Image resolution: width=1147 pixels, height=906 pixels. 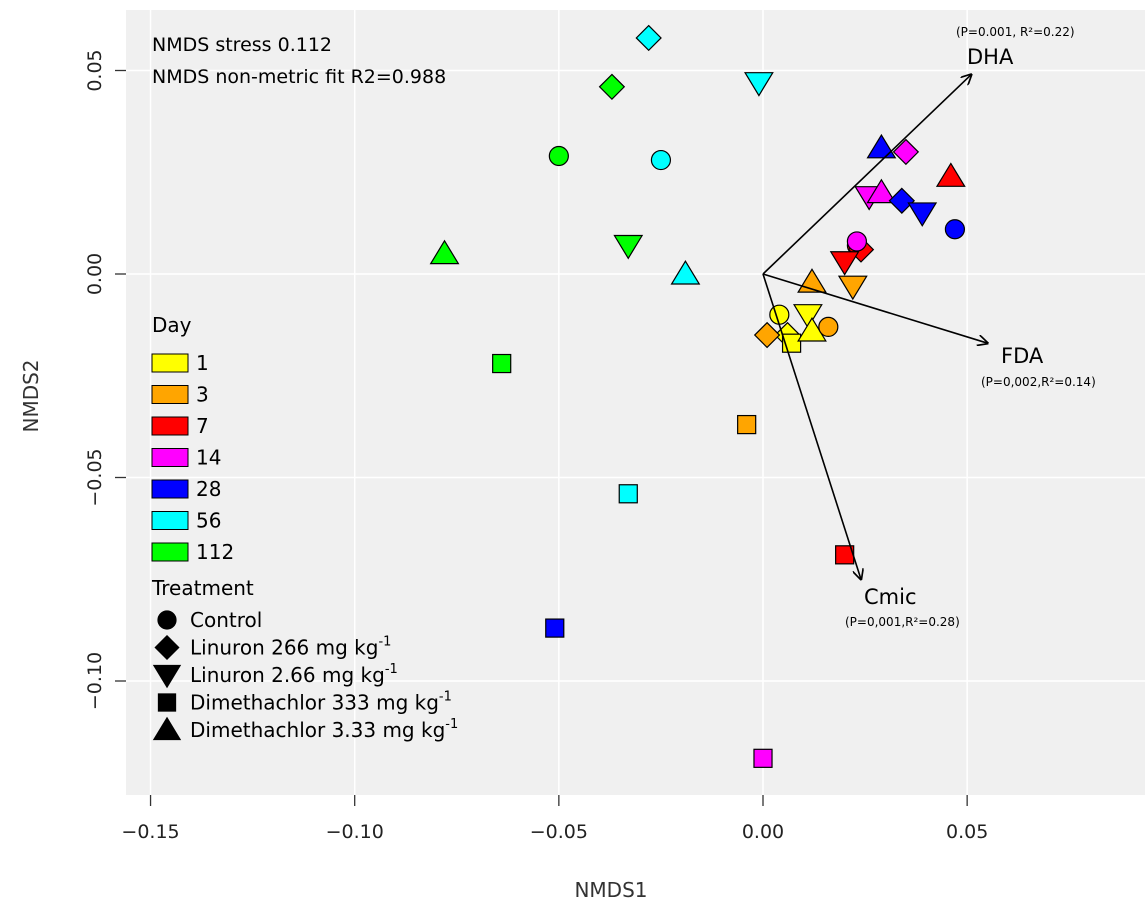 I want to click on x-tick-label: 0.00, so click(x=763, y=832).